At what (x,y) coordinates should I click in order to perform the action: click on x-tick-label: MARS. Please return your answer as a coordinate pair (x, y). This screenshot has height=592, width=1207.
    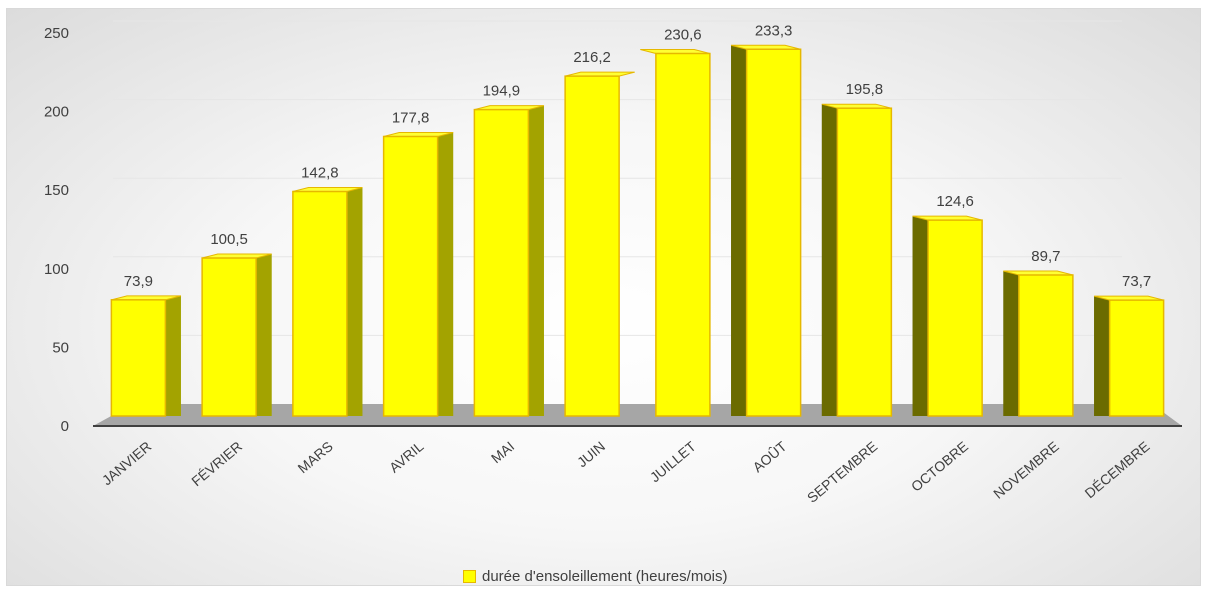
    Looking at the image, I should click on (315, 457).